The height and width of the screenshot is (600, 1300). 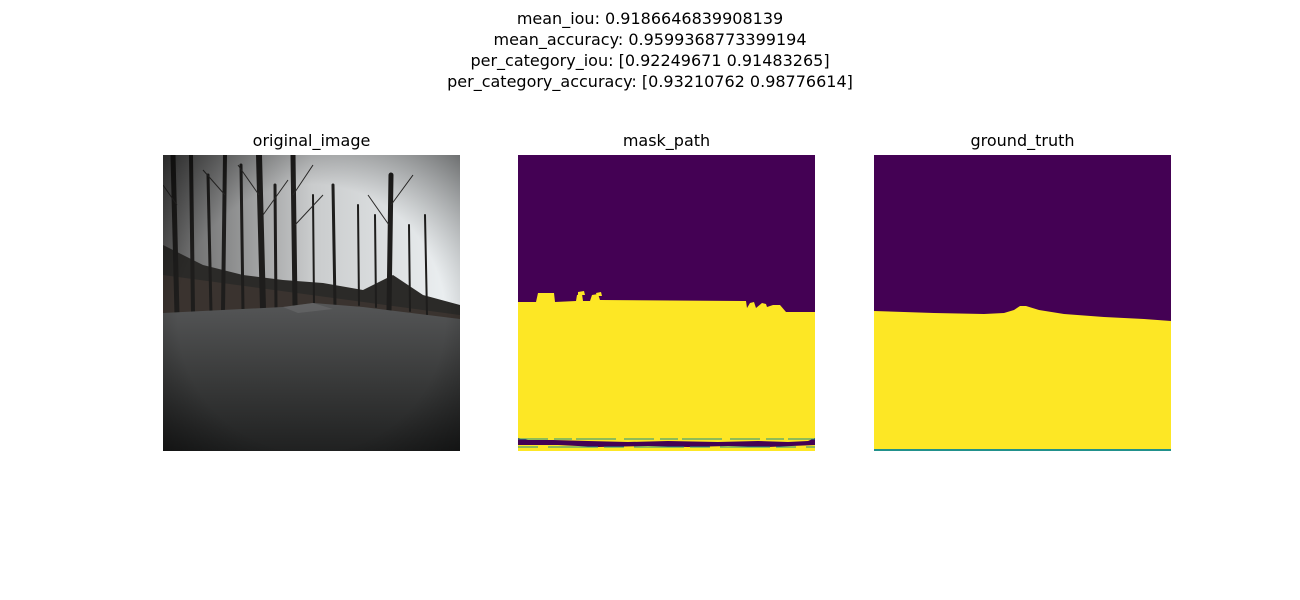 I want to click on original-image, so click(x=311, y=303).